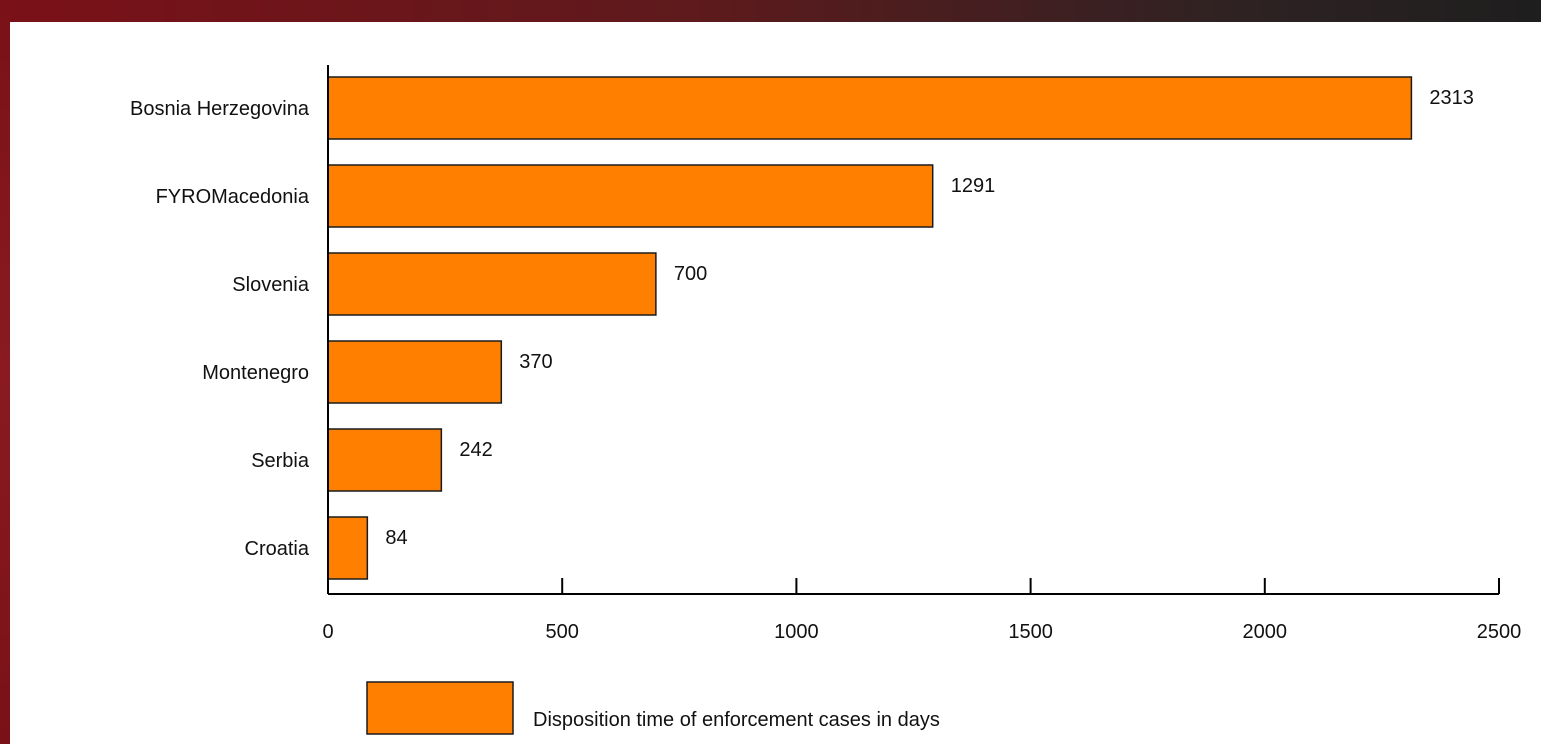 Image resolution: width=1541 pixels, height=744 pixels. I want to click on left-decorative-band, so click(5, 372).